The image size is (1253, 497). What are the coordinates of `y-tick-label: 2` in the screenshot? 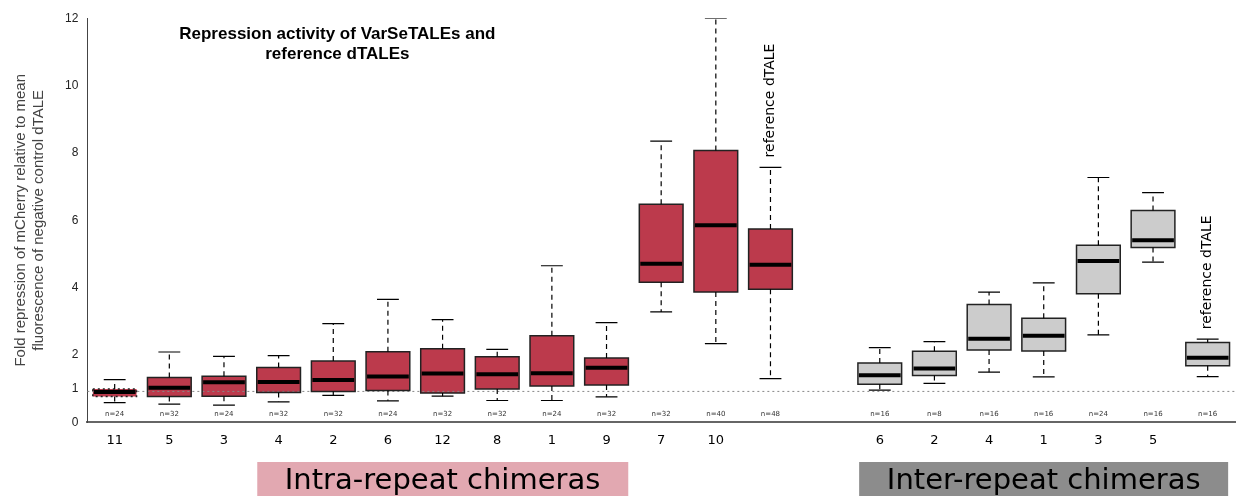 It's located at (75, 354).